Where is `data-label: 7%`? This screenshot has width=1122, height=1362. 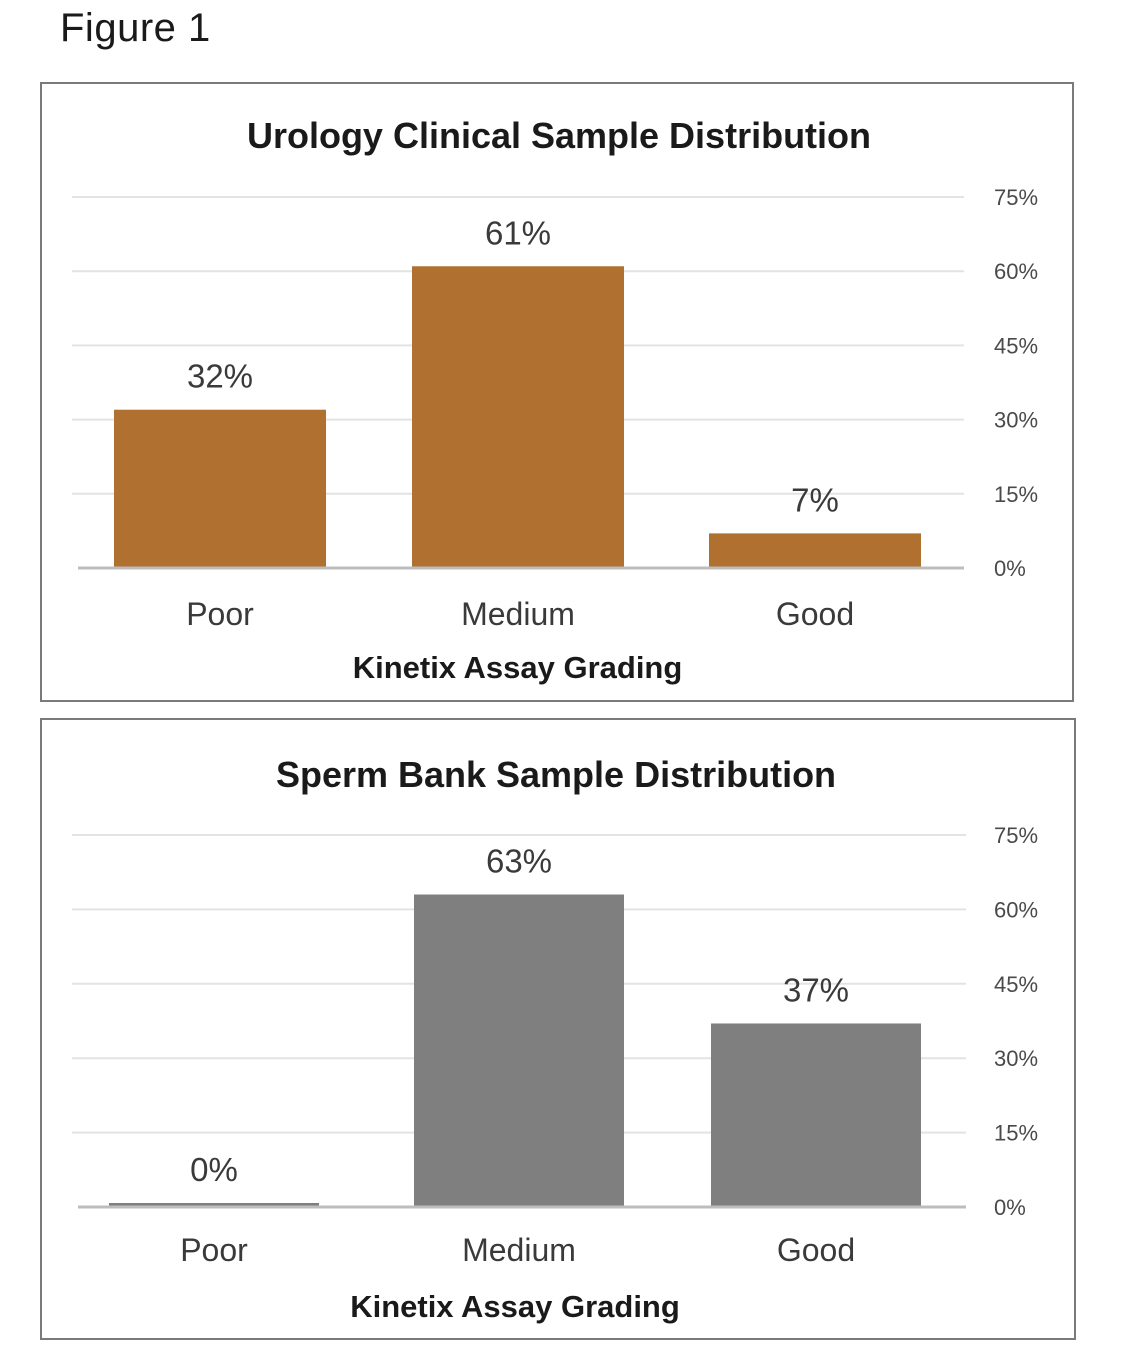
data-label: 7% is located at coordinates (815, 499).